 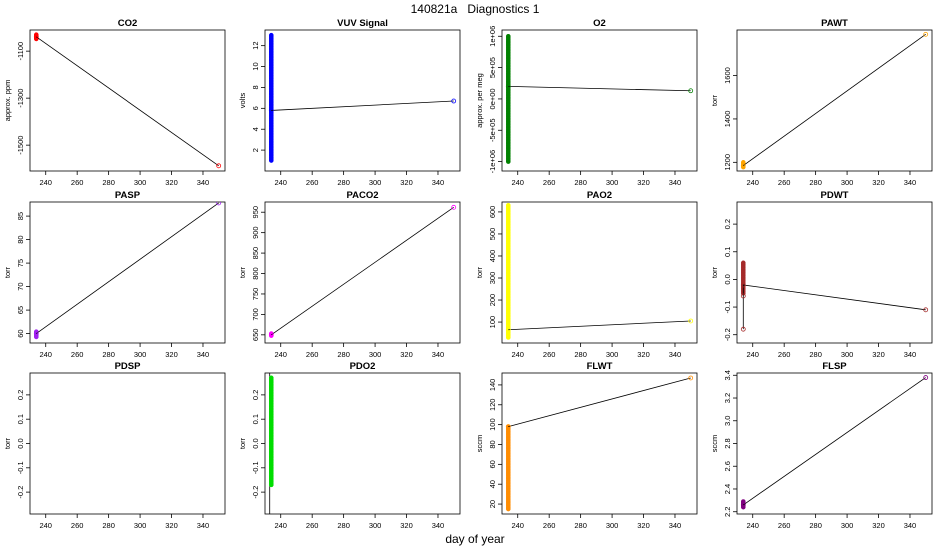 I want to click on y-tick-label: 80, so click(x=492, y=444).